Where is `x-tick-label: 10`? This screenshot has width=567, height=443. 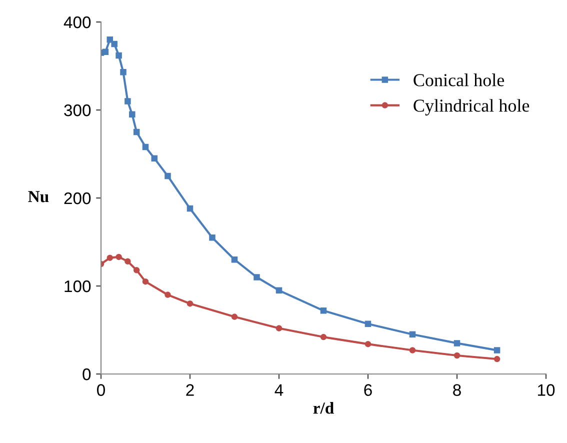
x-tick-label: 10 is located at coordinates (546, 390).